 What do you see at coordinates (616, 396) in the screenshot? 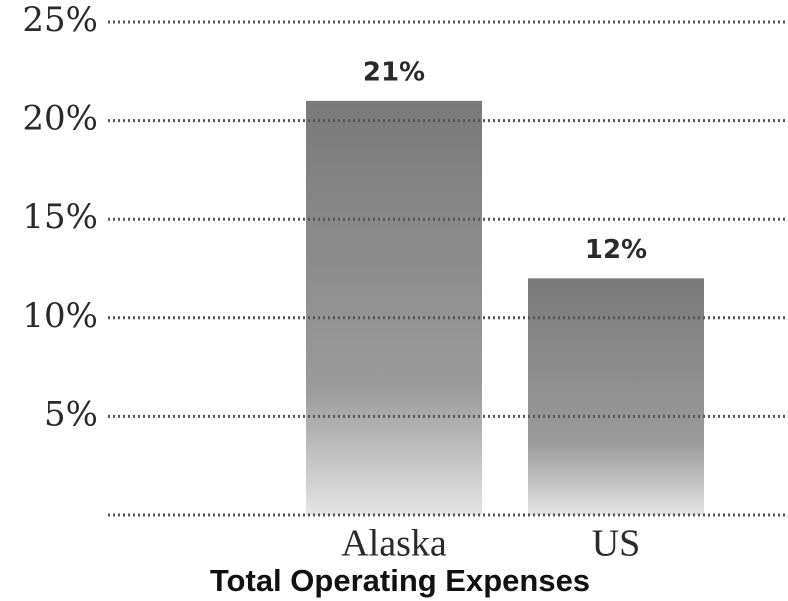
I see `bar` at bounding box center [616, 396].